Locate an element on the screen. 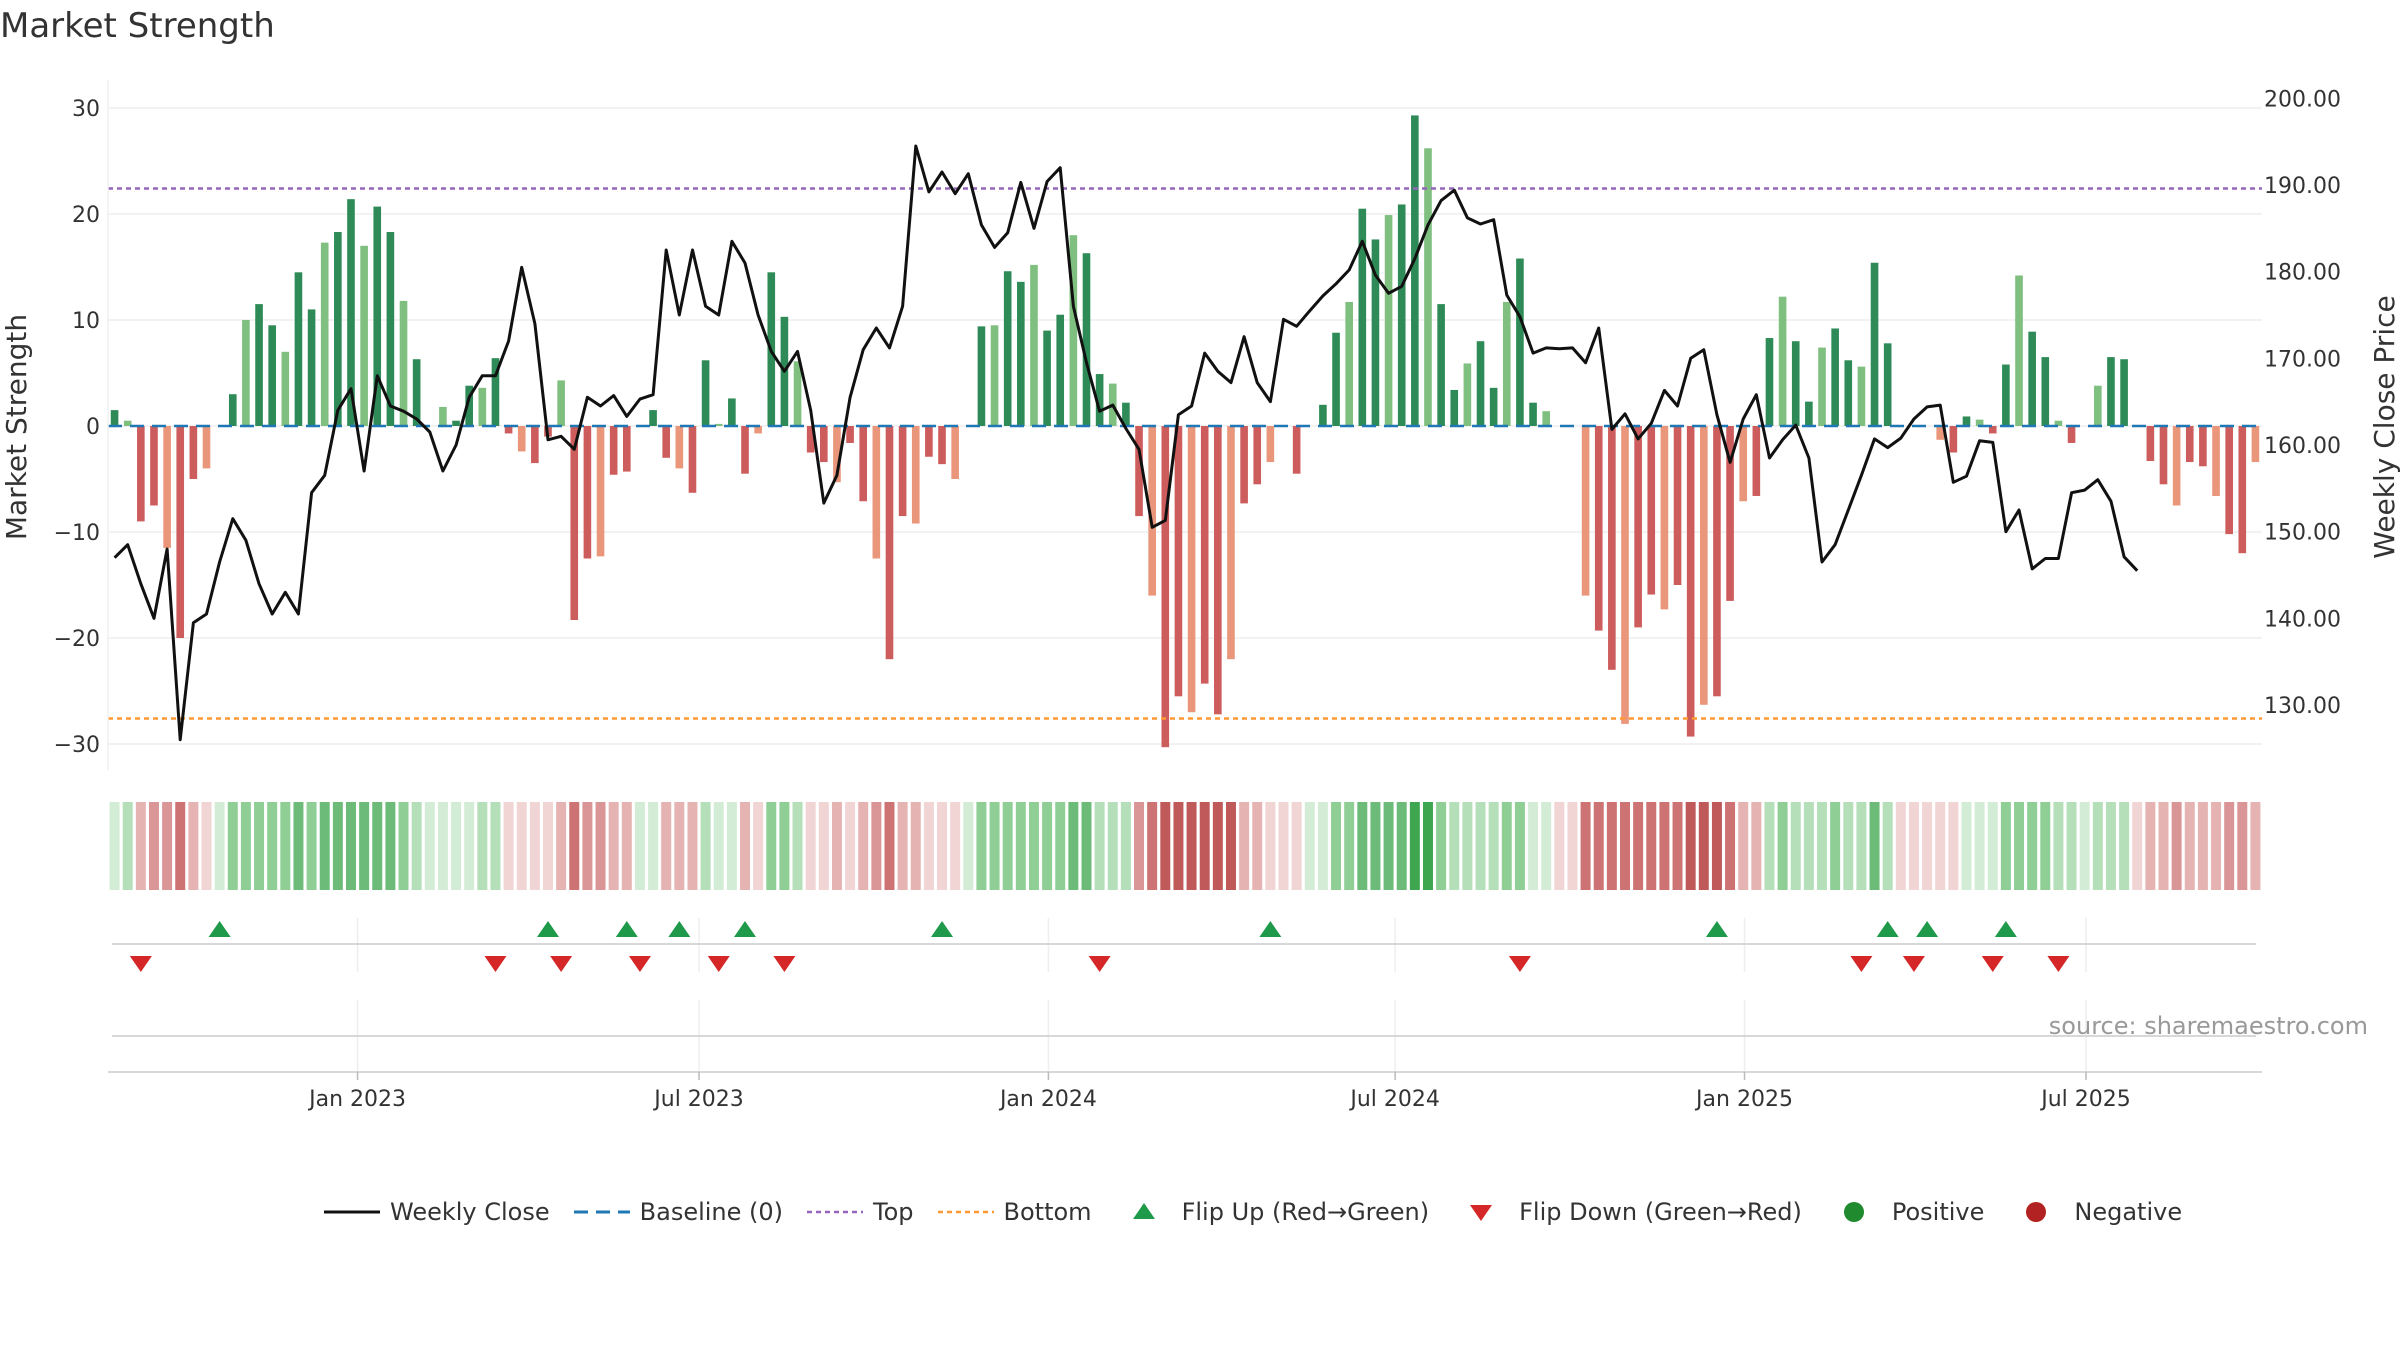 This screenshot has height=1350, width=2400. x-tick-label: Jan 2023 is located at coordinates (356, 1099).